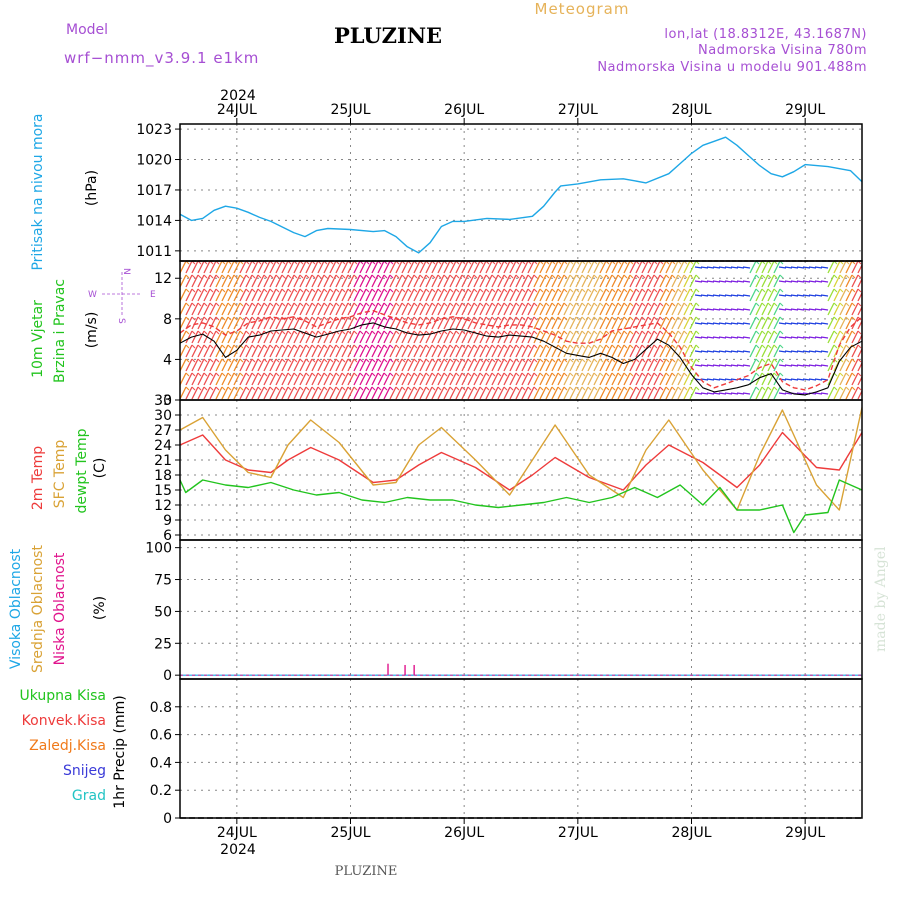 Image resolution: width=900 pixels, height=900 pixels. I want to click on temp2m-line, so click(521, 461).